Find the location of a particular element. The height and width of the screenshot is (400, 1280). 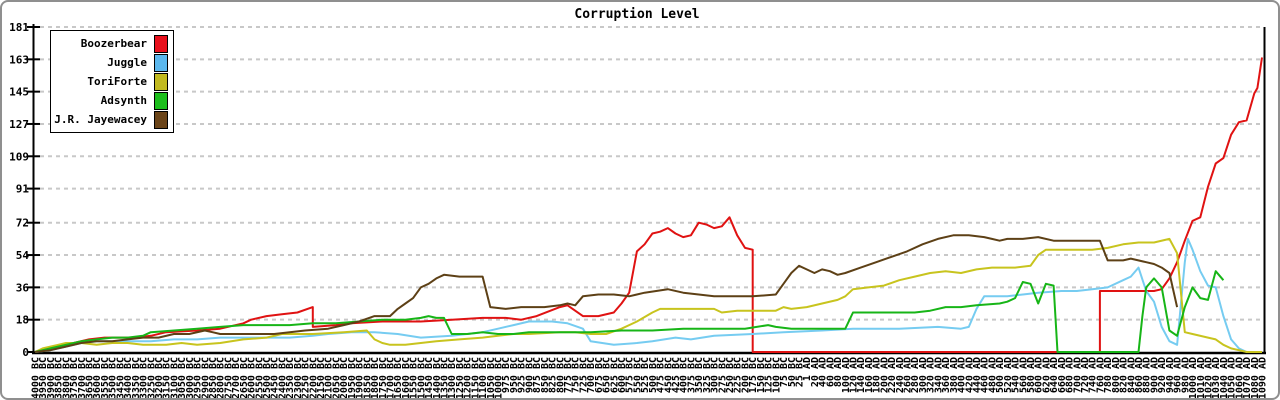

x-tick-label: 420 AD is located at coordinates (969, 375).